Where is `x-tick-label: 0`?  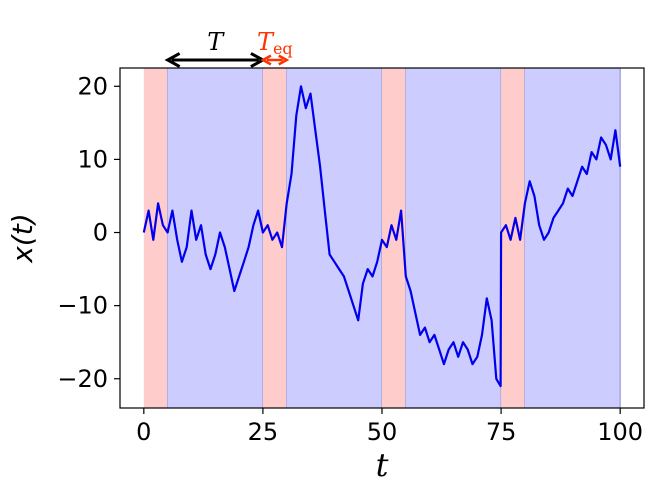 x-tick-label: 0 is located at coordinates (143, 432).